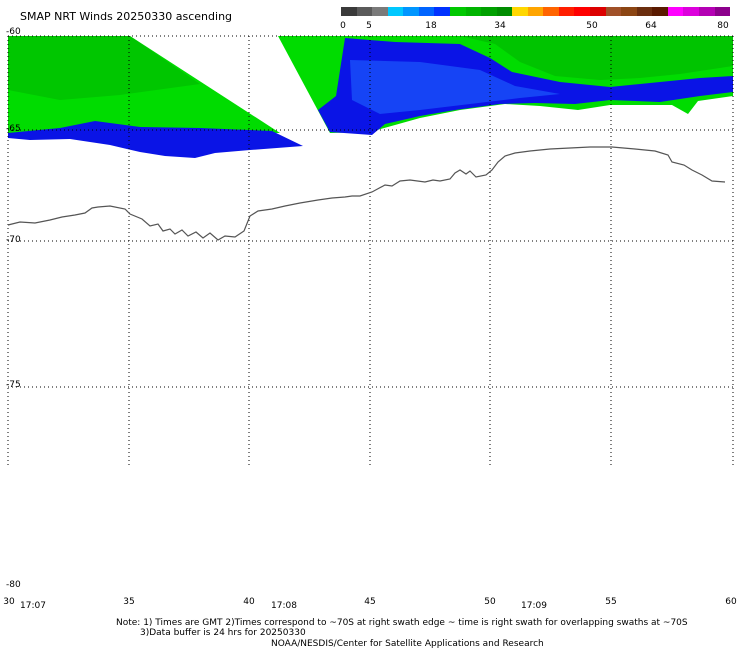 This screenshot has width=740, height=650. Describe the element at coordinates (284, 606) in the screenshot. I see `time-label: 17:08` at that location.